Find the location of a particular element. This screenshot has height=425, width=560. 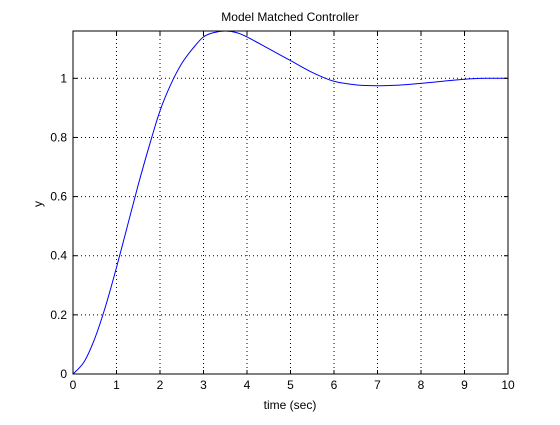

x-tick-label: 3 is located at coordinates (203, 385).